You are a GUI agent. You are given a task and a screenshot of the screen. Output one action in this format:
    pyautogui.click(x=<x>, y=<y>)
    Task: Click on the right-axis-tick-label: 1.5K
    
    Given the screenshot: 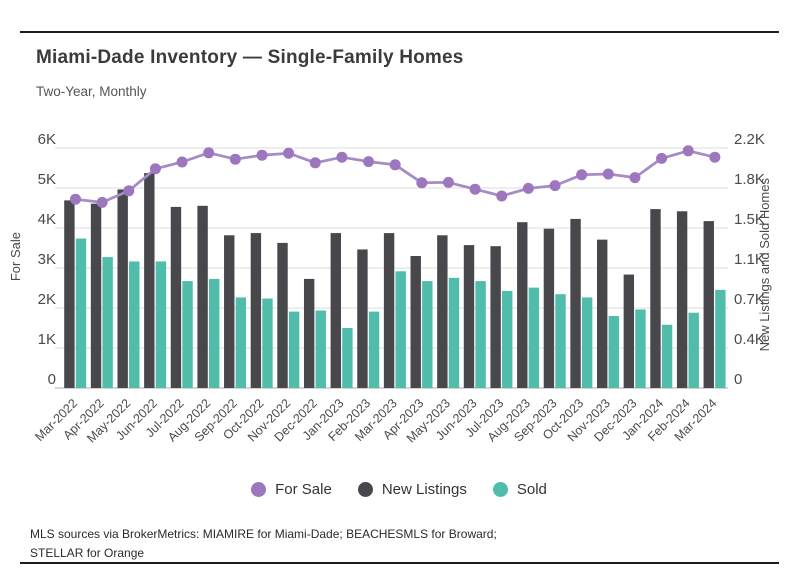 What is the action you would take?
    pyautogui.click(x=749, y=219)
    